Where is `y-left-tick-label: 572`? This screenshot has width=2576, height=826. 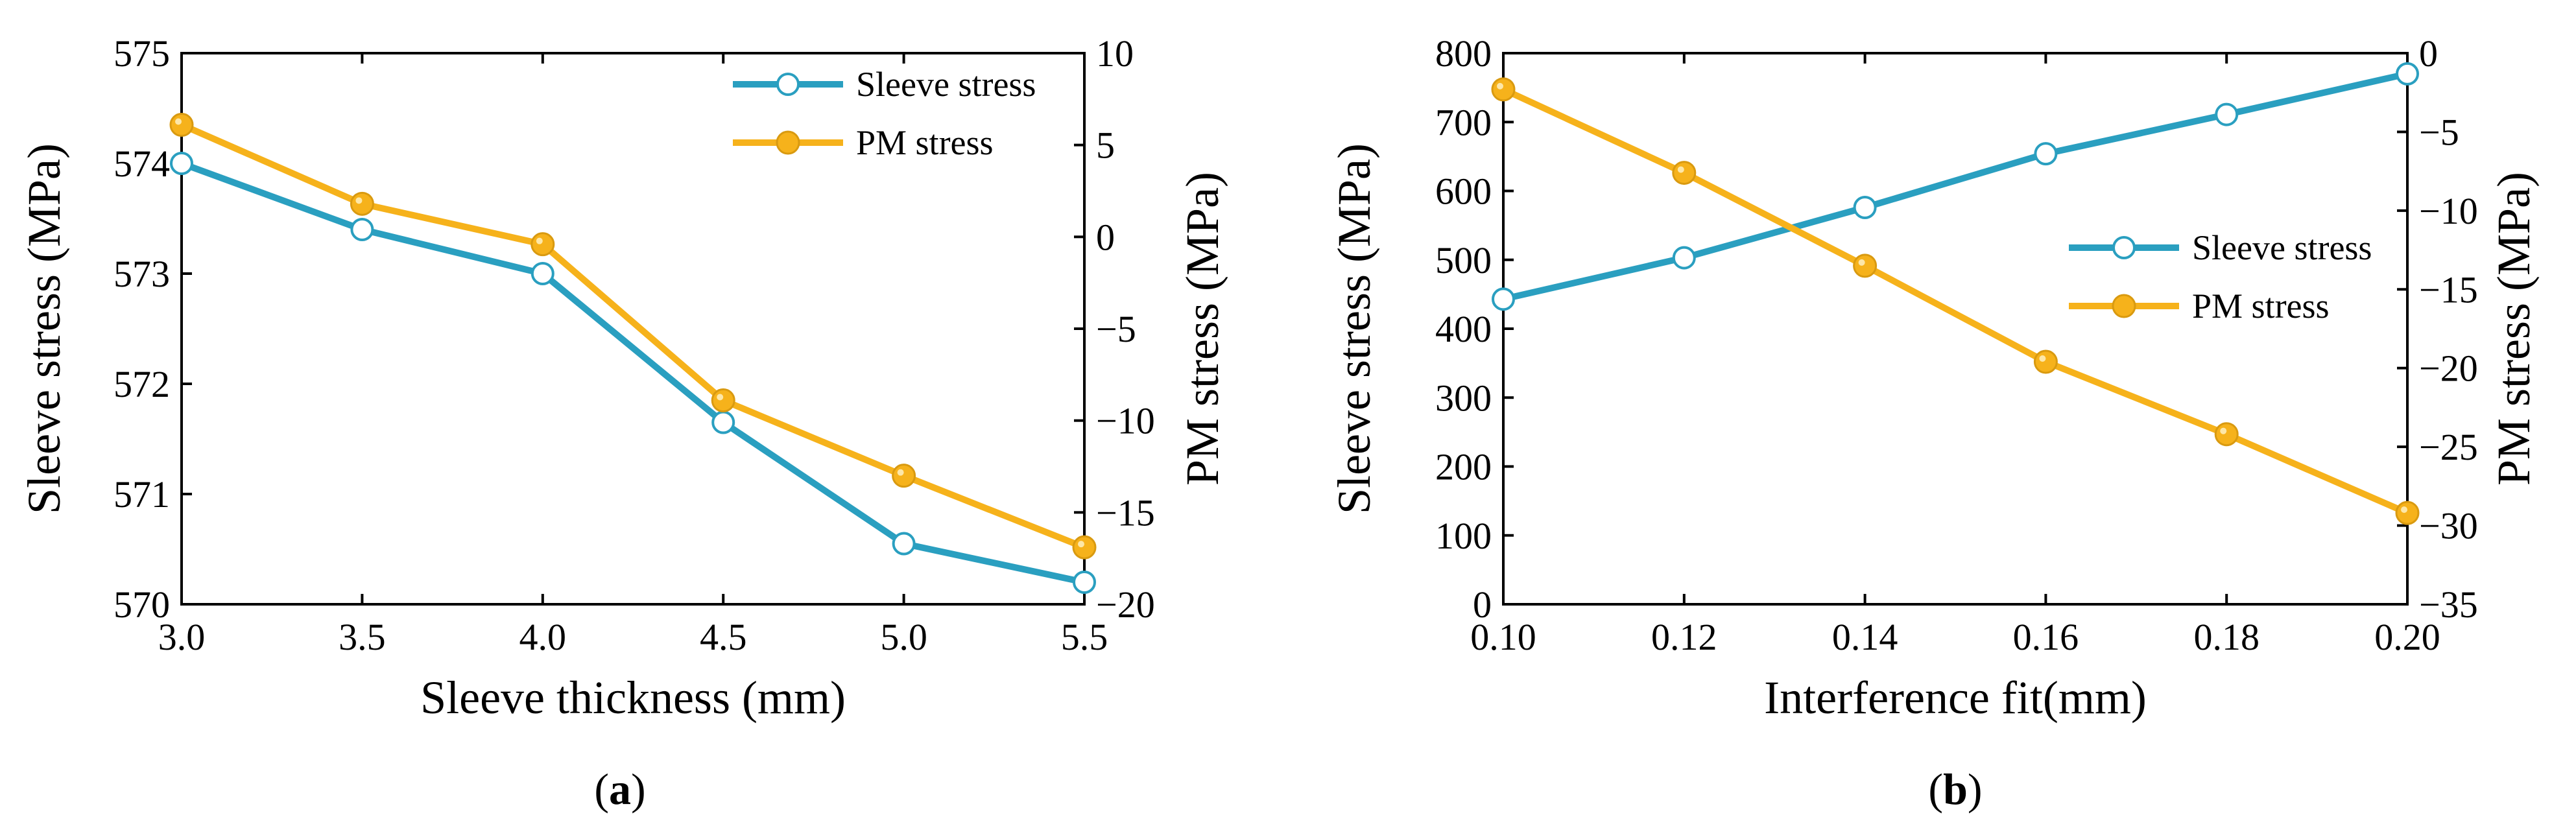 y-left-tick-label: 572 is located at coordinates (141, 384).